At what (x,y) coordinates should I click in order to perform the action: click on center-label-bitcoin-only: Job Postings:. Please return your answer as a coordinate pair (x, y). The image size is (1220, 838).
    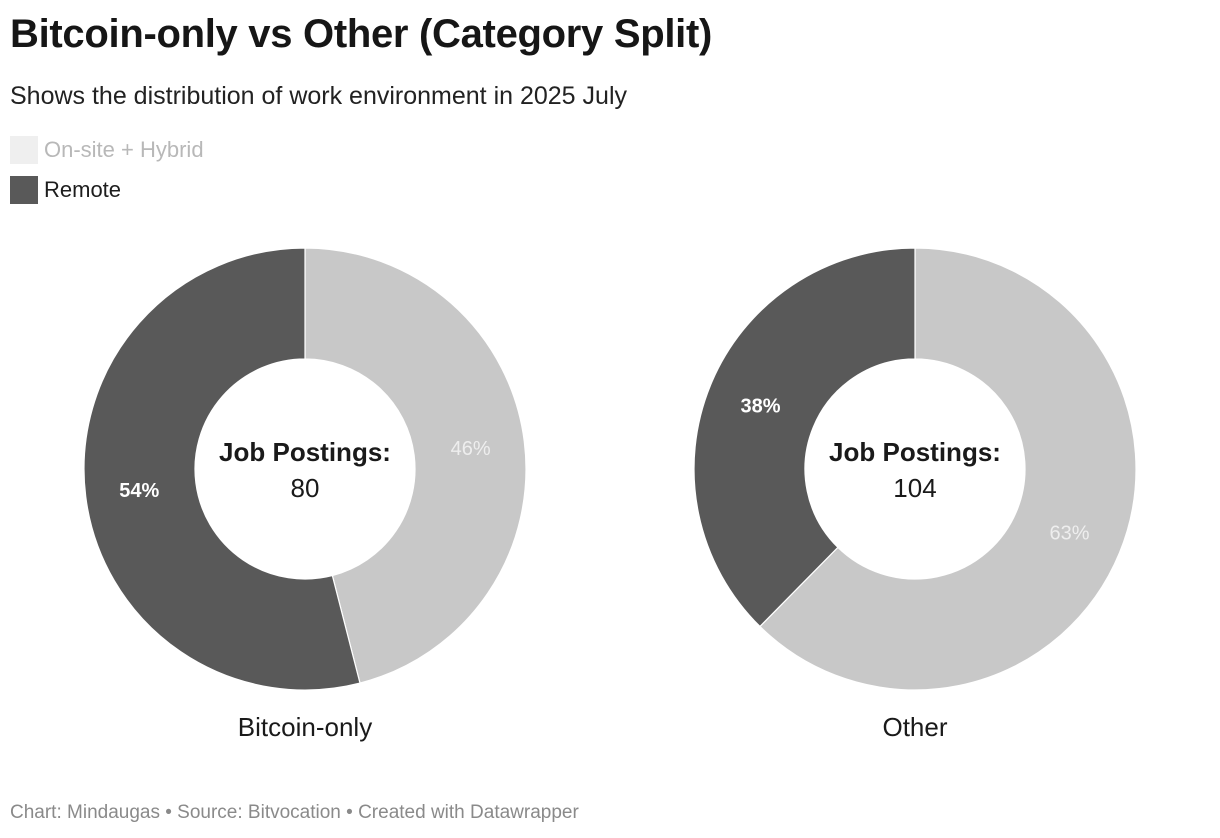
    Looking at the image, I should click on (305, 452).